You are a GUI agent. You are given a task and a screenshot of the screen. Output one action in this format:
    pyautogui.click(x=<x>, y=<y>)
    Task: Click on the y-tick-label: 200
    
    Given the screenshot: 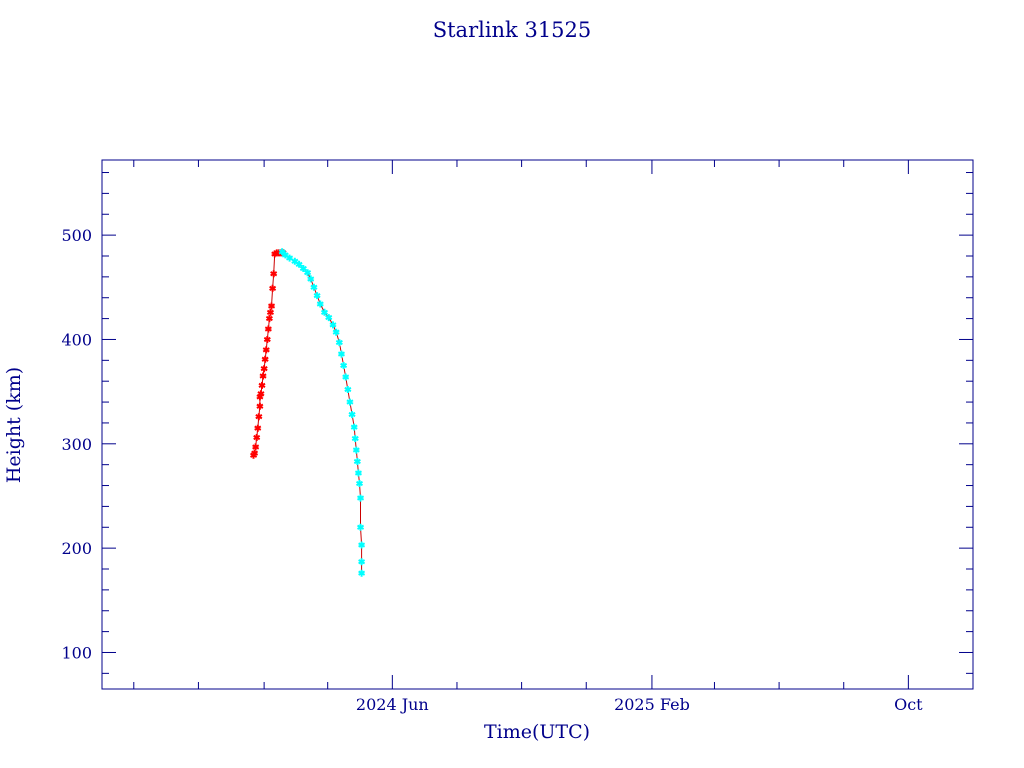 What is the action you would take?
    pyautogui.click(x=76, y=548)
    